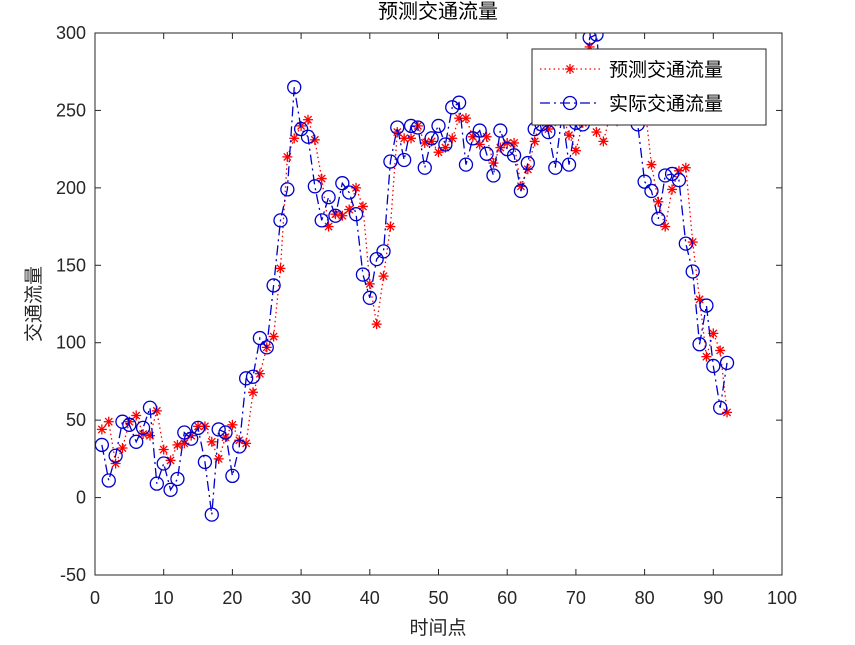  Describe the element at coordinates (782, 598) in the screenshot. I see `x-tick-label: 100` at that location.